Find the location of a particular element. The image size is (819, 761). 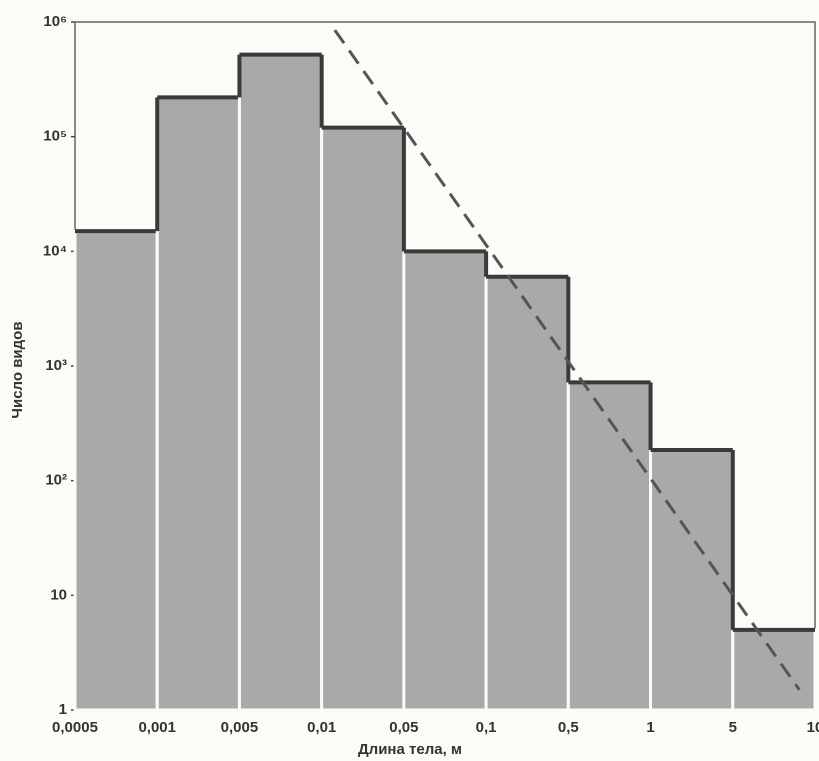

x-tick-label: 5 is located at coordinates (733, 727).